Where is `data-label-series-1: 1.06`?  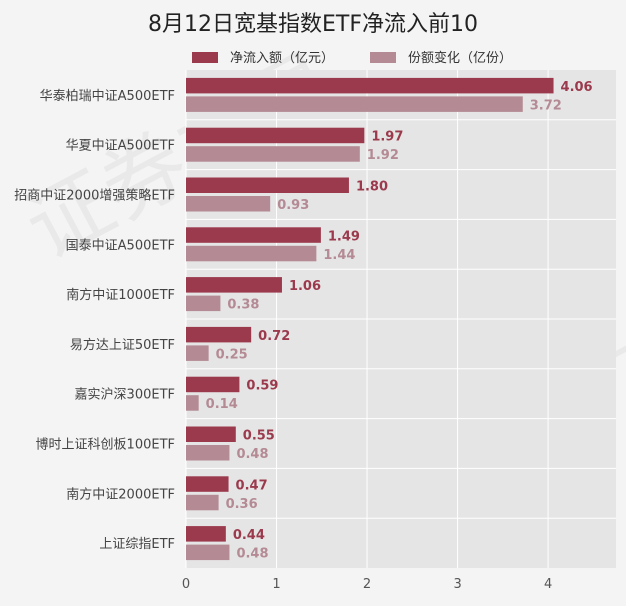
data-label-series-1: 1.06 is located at coordinates (305, 286).